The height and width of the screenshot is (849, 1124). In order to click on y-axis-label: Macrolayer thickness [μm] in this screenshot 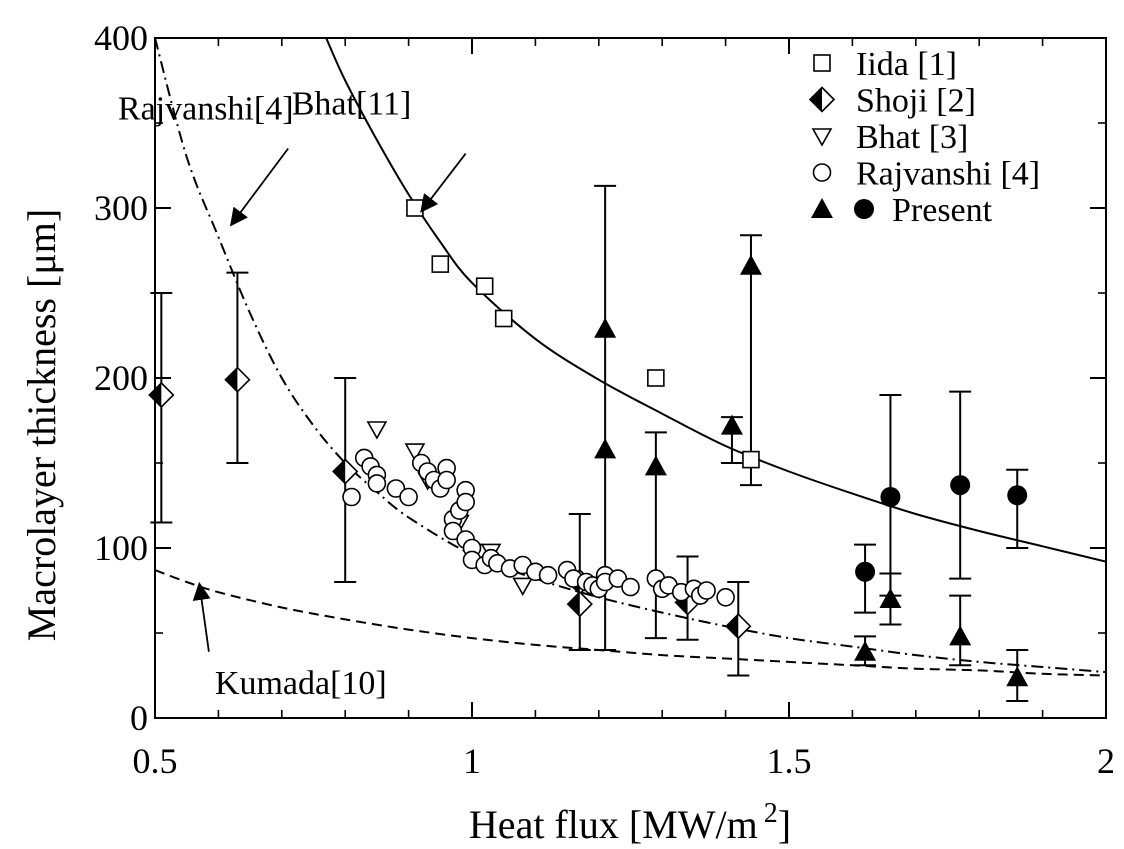, I will do `click(41, 425)`.